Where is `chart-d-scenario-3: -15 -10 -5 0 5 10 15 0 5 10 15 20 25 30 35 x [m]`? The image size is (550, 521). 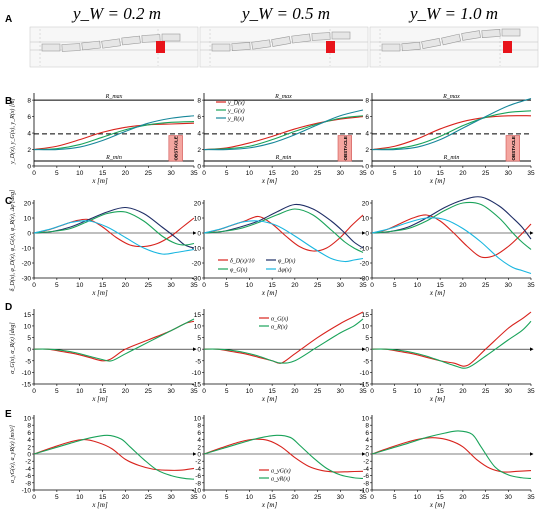
chart-d-scenario-3: -15 -10 -5 0 5 10 15 0 5 10 15 20 25 30 35 x [m] is located at coordinates (447, 356).